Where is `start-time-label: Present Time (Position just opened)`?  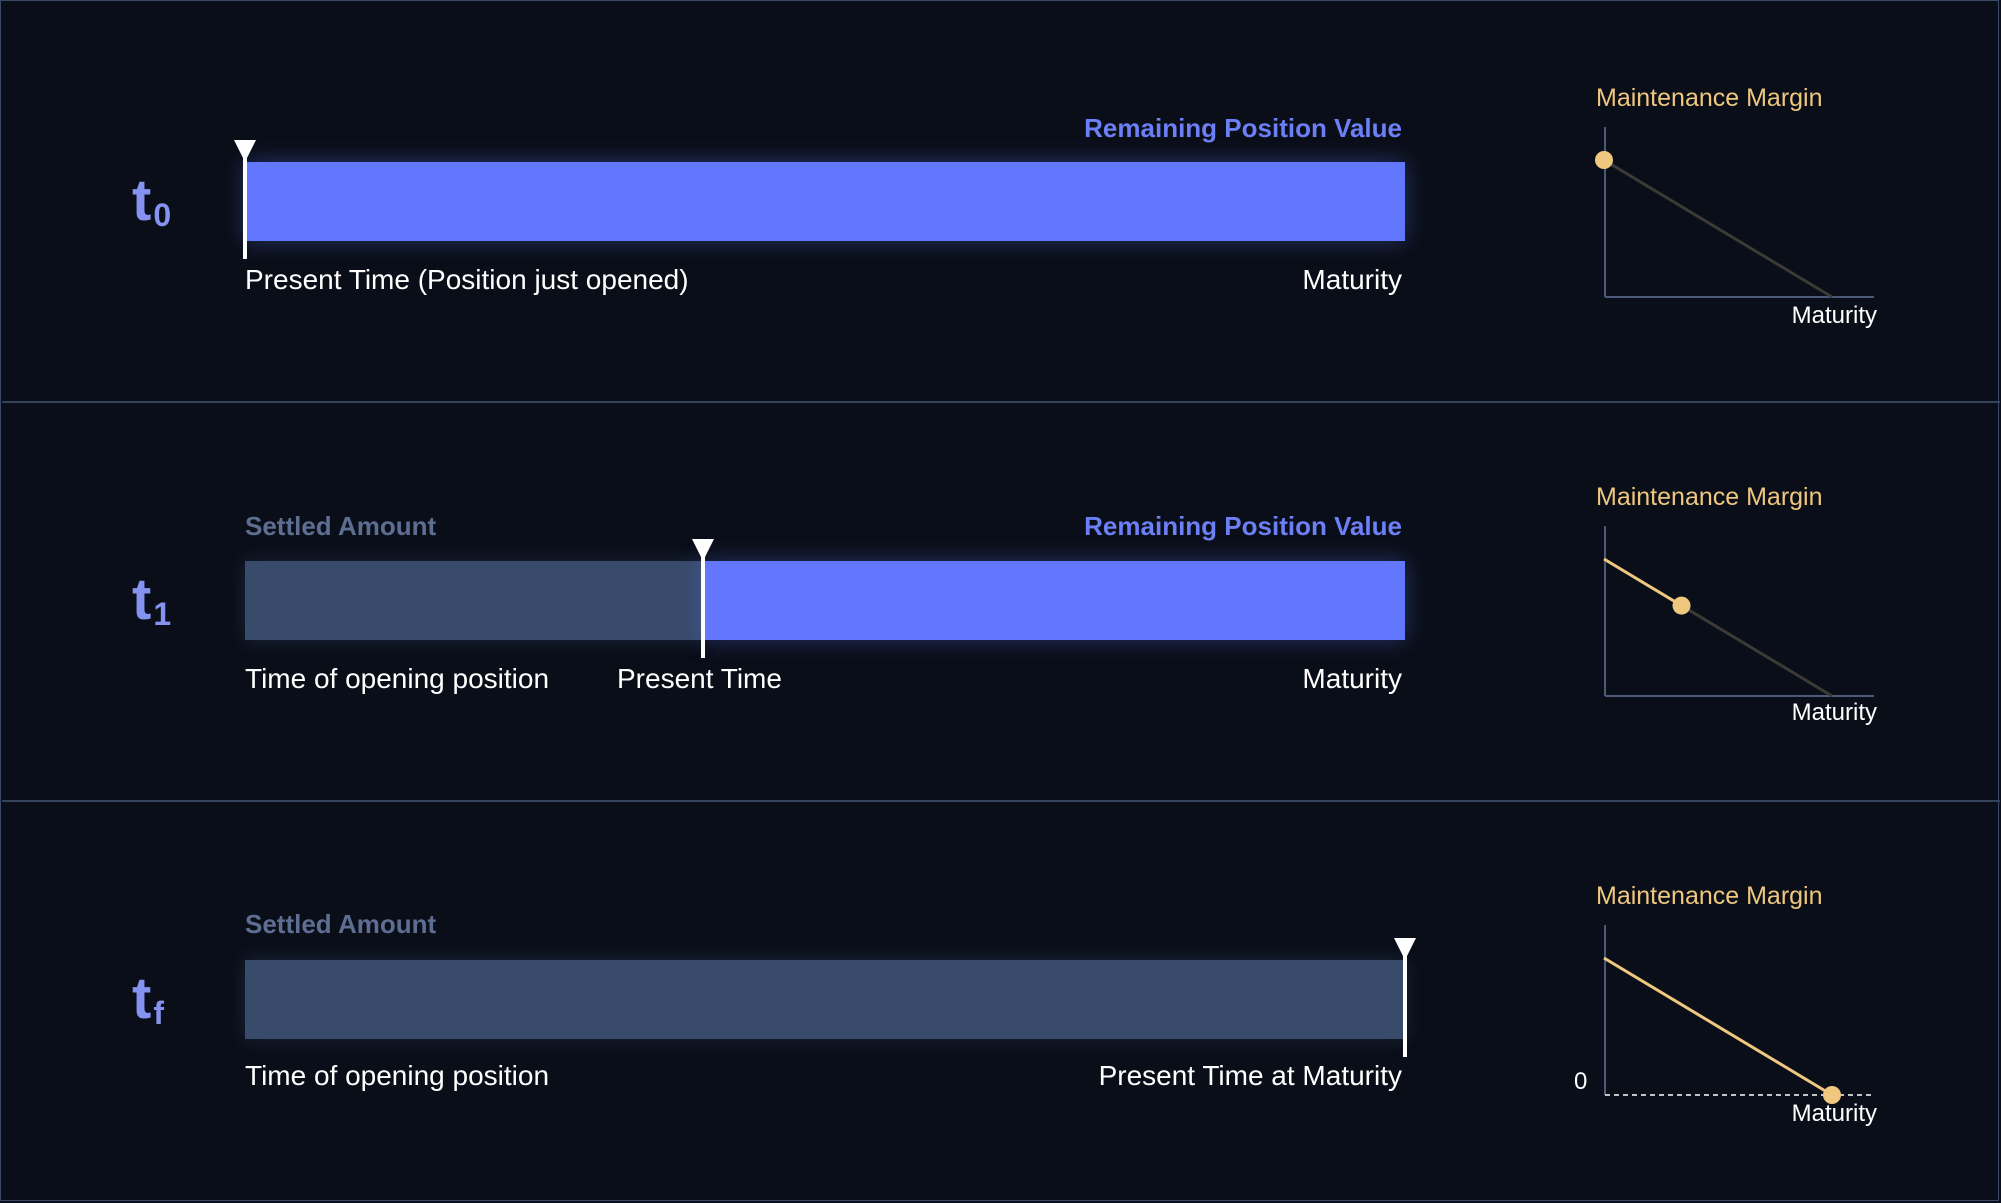
start-time-label: Present Time (Position just opened) is located at coordinates (467, 279).